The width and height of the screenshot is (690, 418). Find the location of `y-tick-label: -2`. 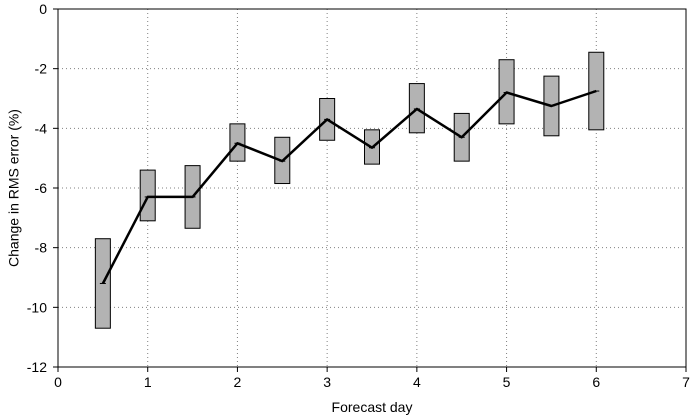

y-tick-label: -2 is located at coordinates (41, 69).